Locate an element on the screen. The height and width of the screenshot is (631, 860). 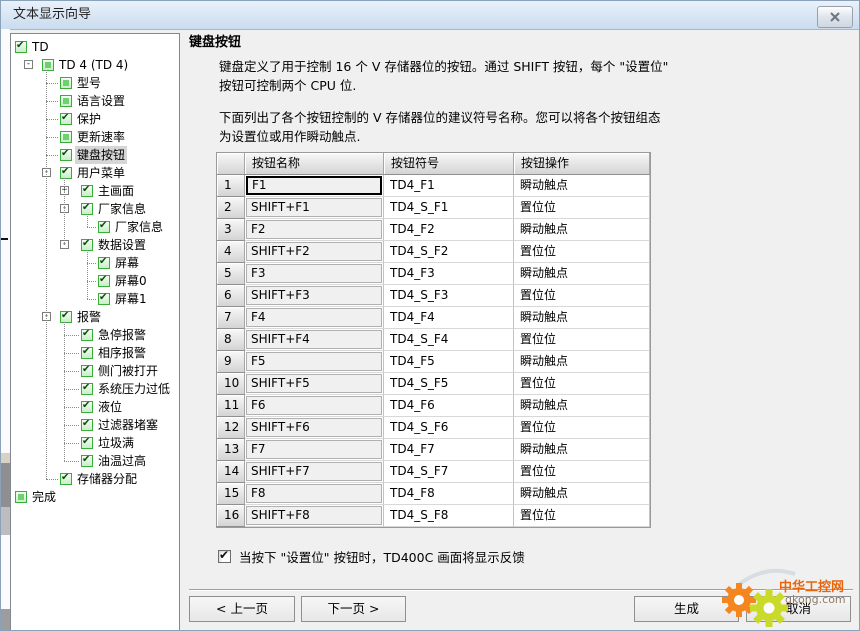
tree-item: 保护 is located at coordinates (95, 119).